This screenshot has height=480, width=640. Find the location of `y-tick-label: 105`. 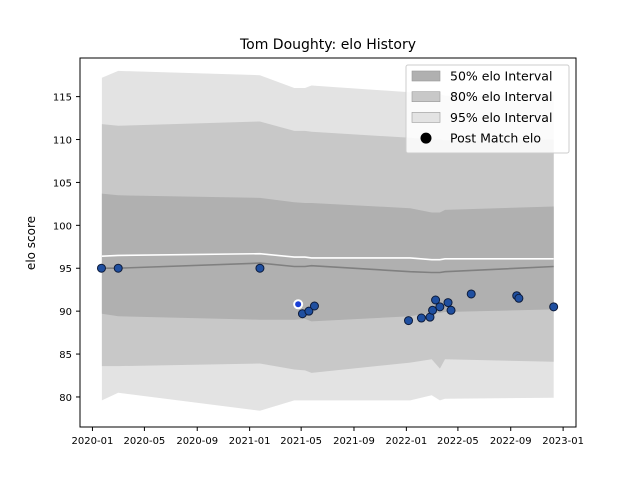

y-tick-label: 105 is located at coordinates (62, 183).